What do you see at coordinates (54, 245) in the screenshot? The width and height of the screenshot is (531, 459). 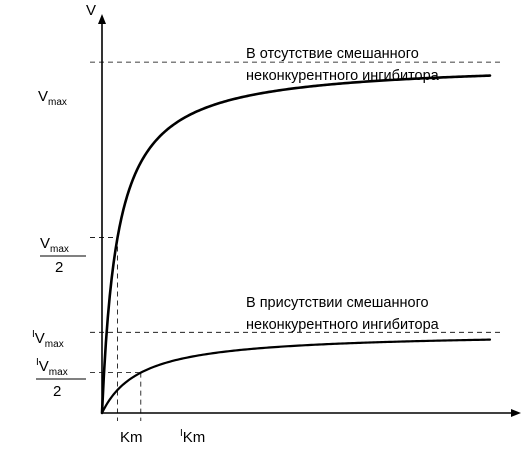 I see `y-tick-half-vmax-numerator: Vmax` at bounding box center [54, 245].